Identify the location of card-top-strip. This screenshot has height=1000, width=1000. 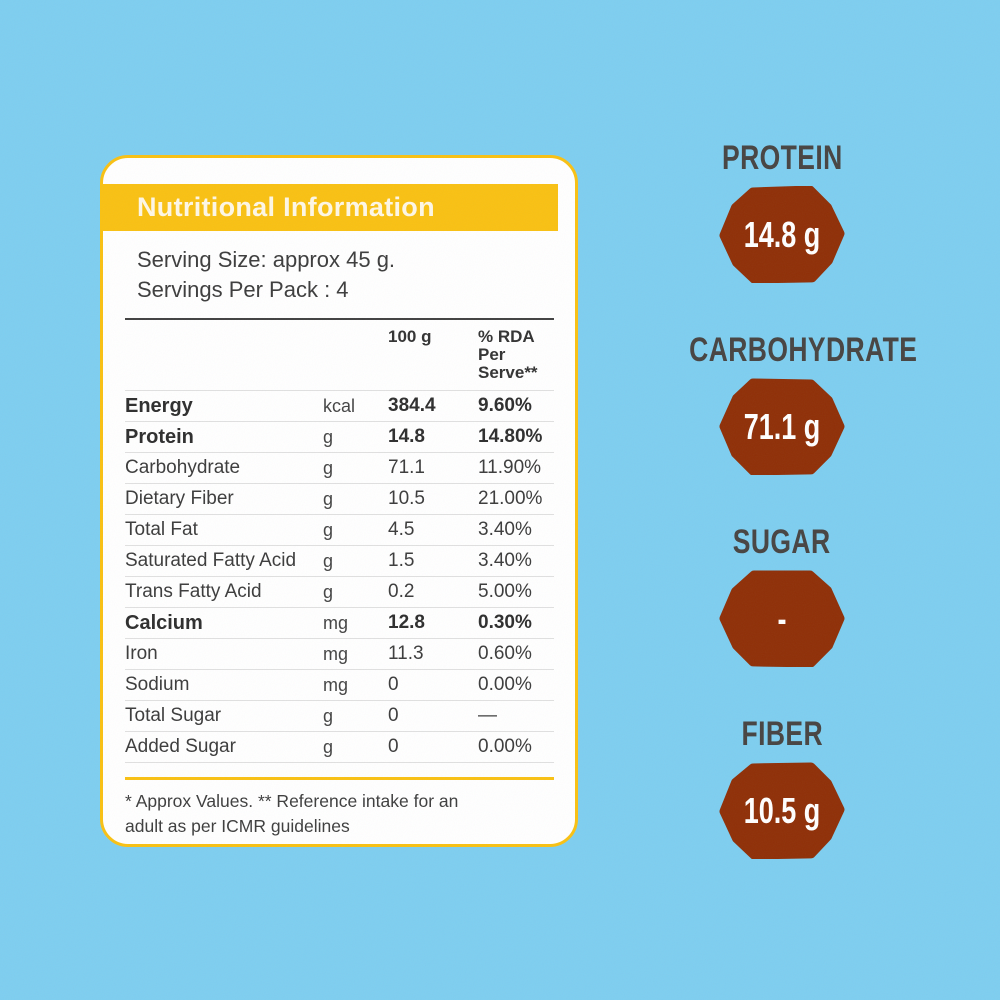
(339, 171).